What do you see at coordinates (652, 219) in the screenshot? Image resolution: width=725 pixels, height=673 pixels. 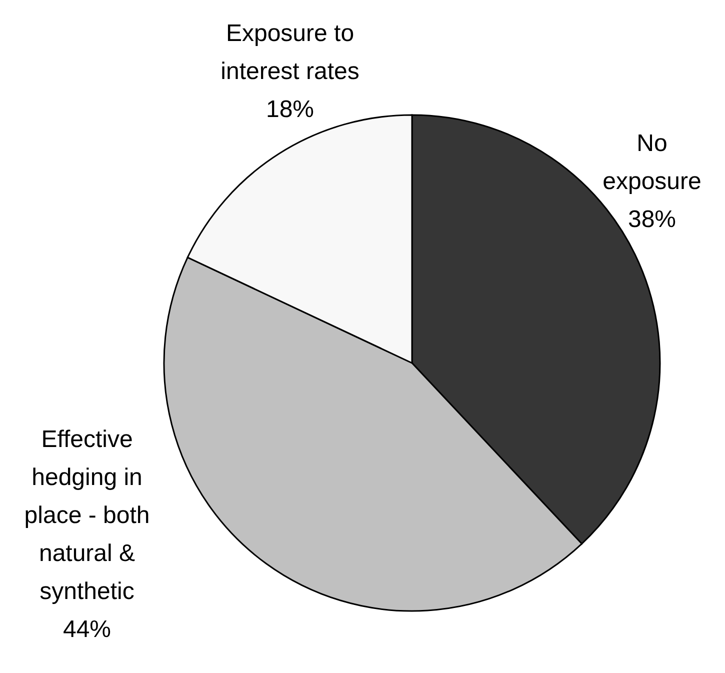 I see `data-label: 38%` at bounding box center [652, 219].